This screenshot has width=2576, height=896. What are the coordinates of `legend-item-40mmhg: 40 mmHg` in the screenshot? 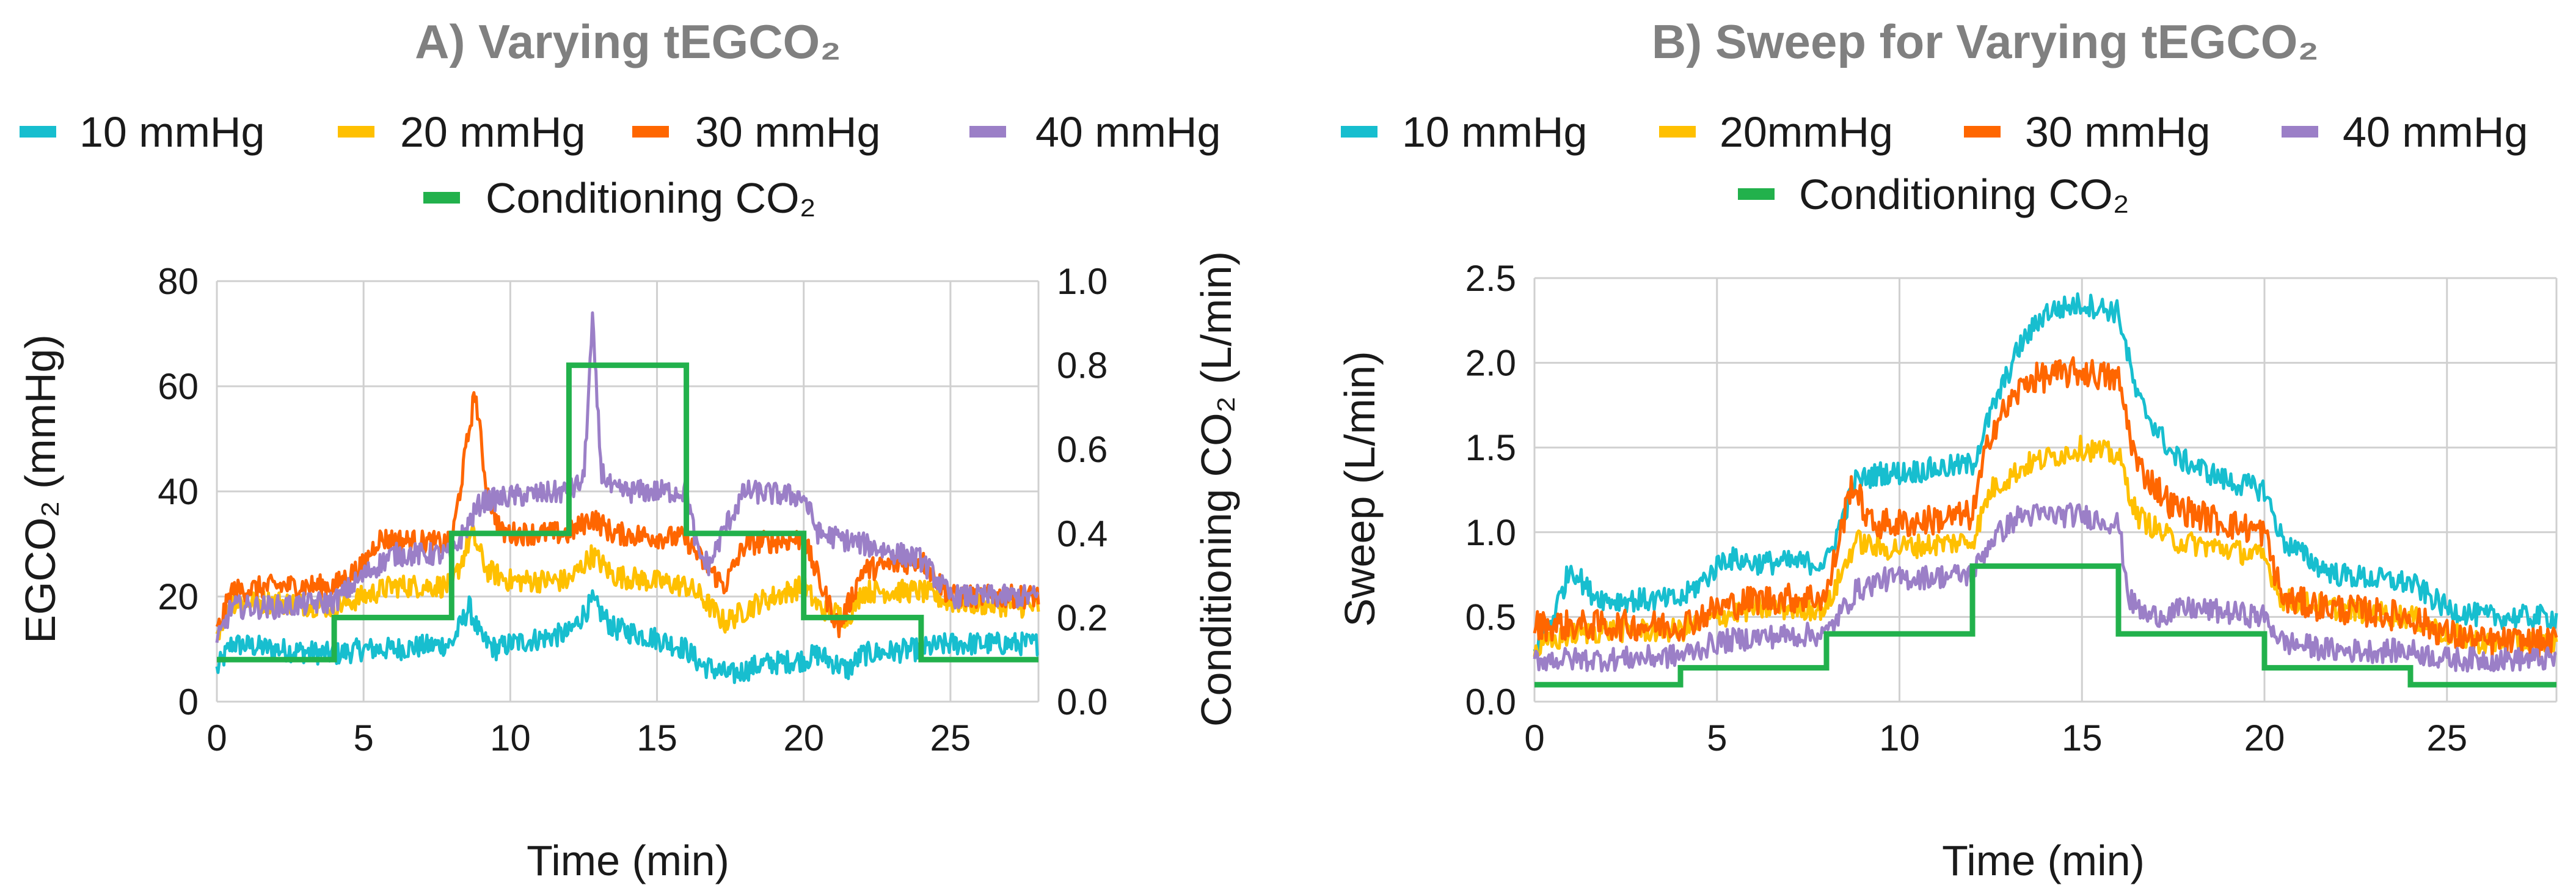 It's located at (1094, 132).